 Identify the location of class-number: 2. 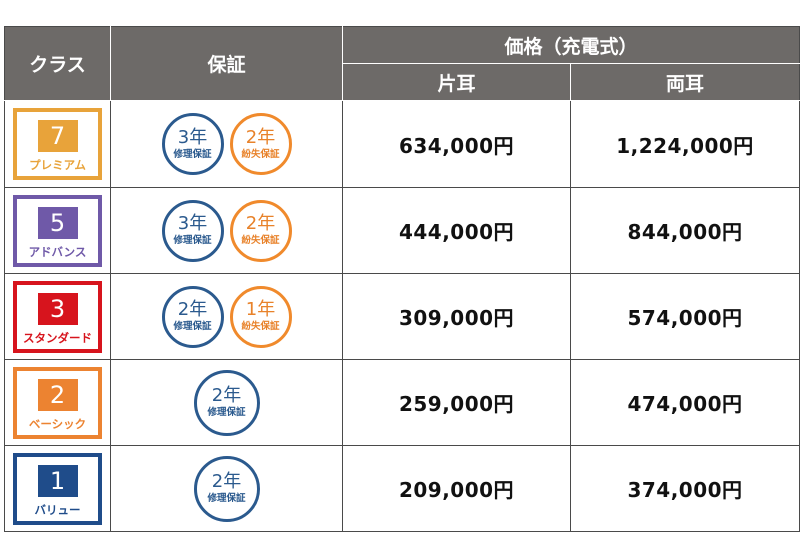
(57, 394).